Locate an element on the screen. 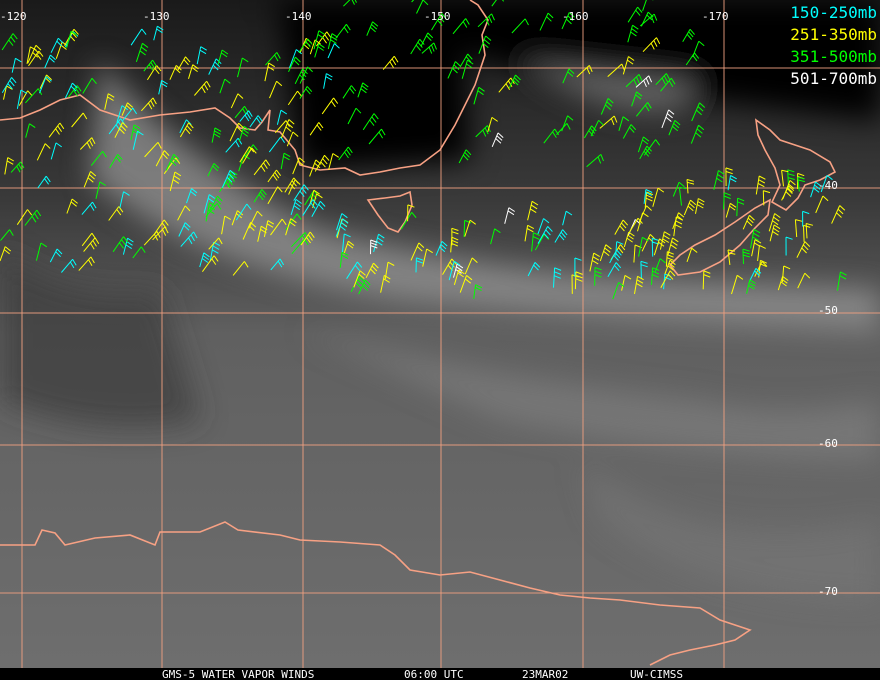  latitude-labels: -40 -50 -60 -70 is located at coordinates (828, 388).